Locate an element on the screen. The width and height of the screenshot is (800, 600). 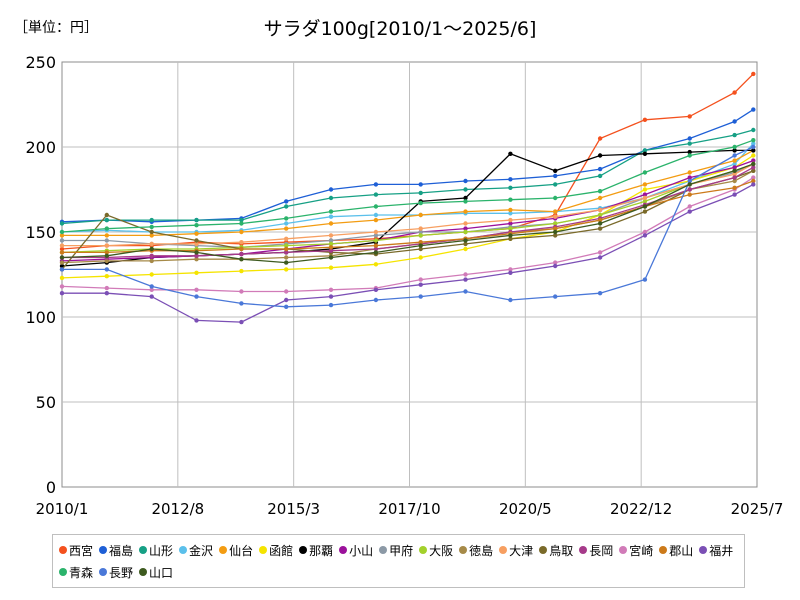
x-tick-label: 2022/12 is located at coordinates (641, 509).